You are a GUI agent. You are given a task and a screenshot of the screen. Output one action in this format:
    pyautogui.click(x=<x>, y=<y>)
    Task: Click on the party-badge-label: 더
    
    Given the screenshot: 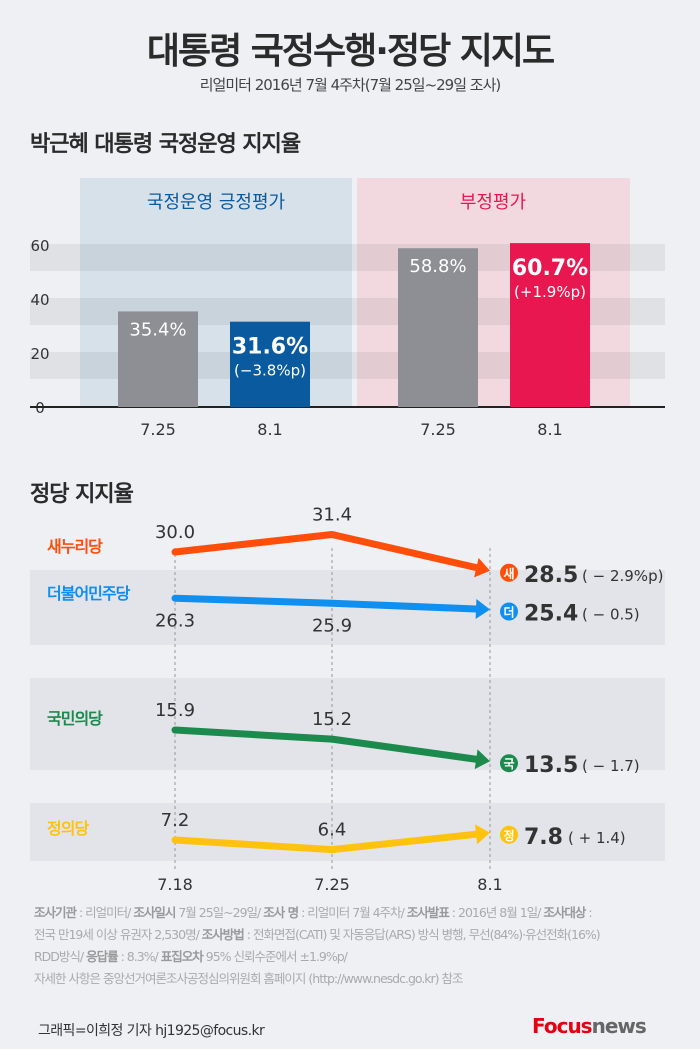 What is the action you would take?
    pyautogui.click(x=508, y=612)
    